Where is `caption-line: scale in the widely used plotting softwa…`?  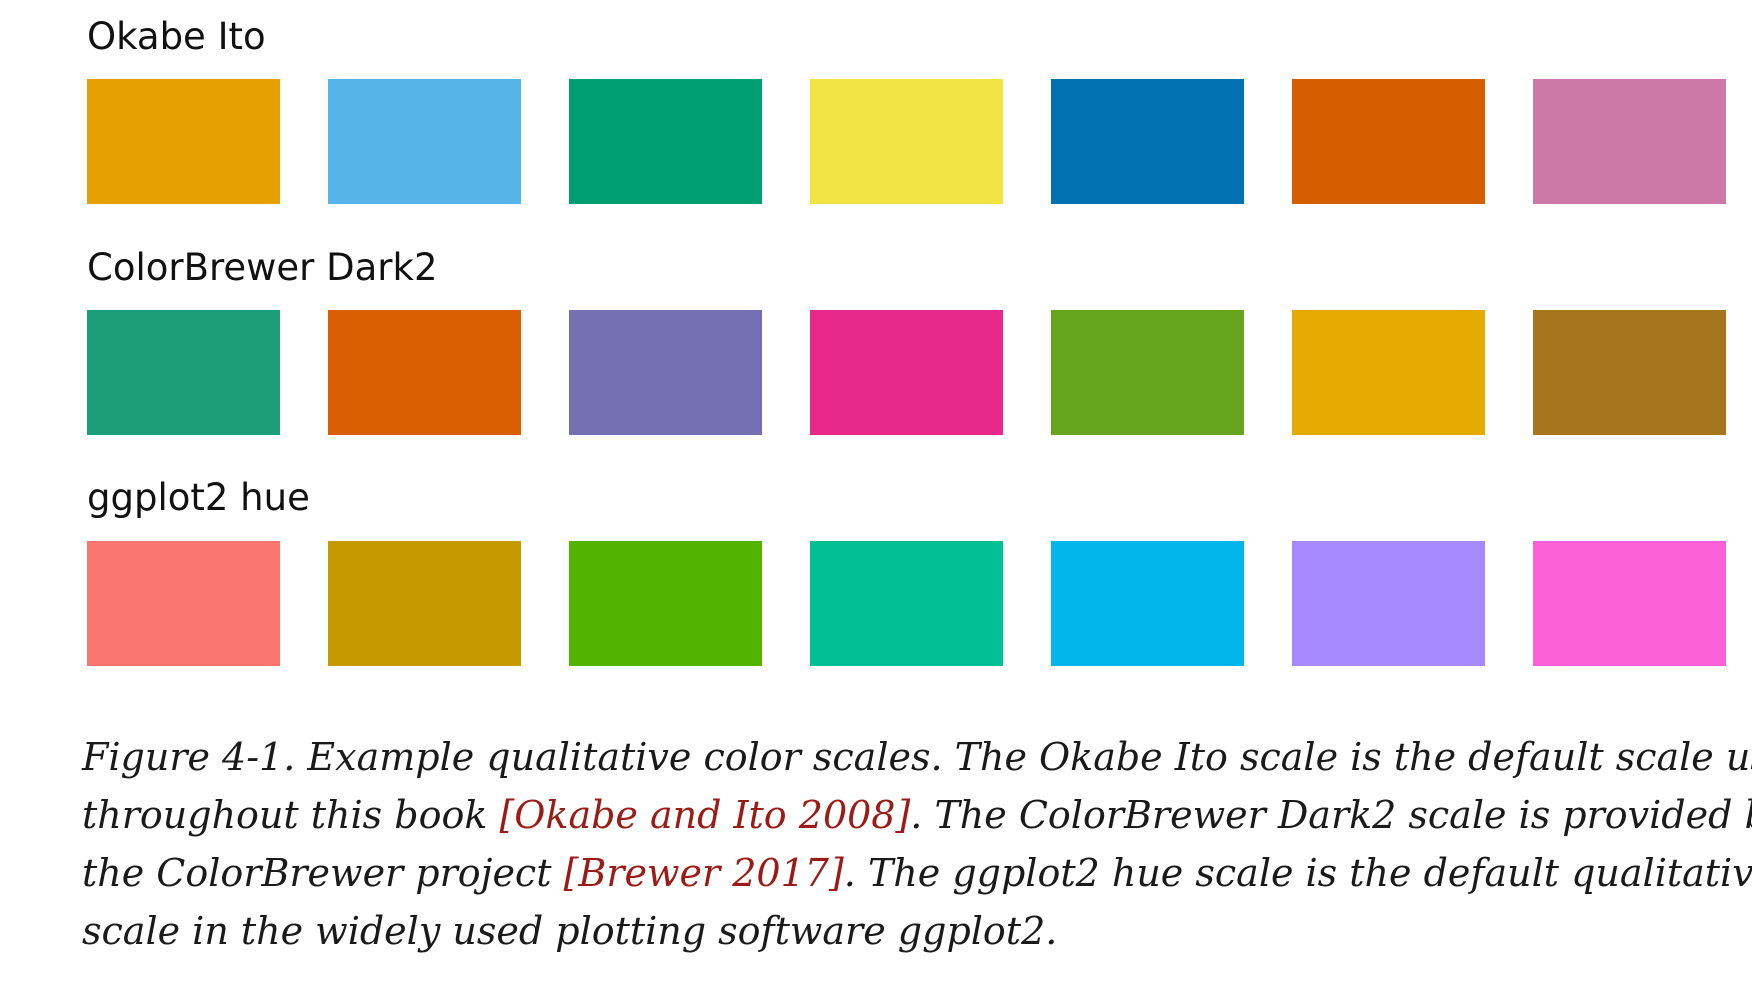 caption-line: scale in the widely used plotting softwa… is located at coordinates (912, 931).